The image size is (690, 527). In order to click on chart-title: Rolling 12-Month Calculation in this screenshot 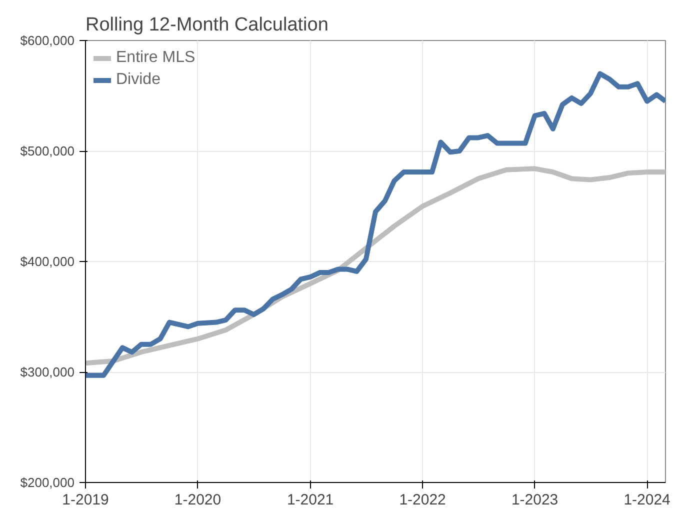, I will do `click(207, 25)`.